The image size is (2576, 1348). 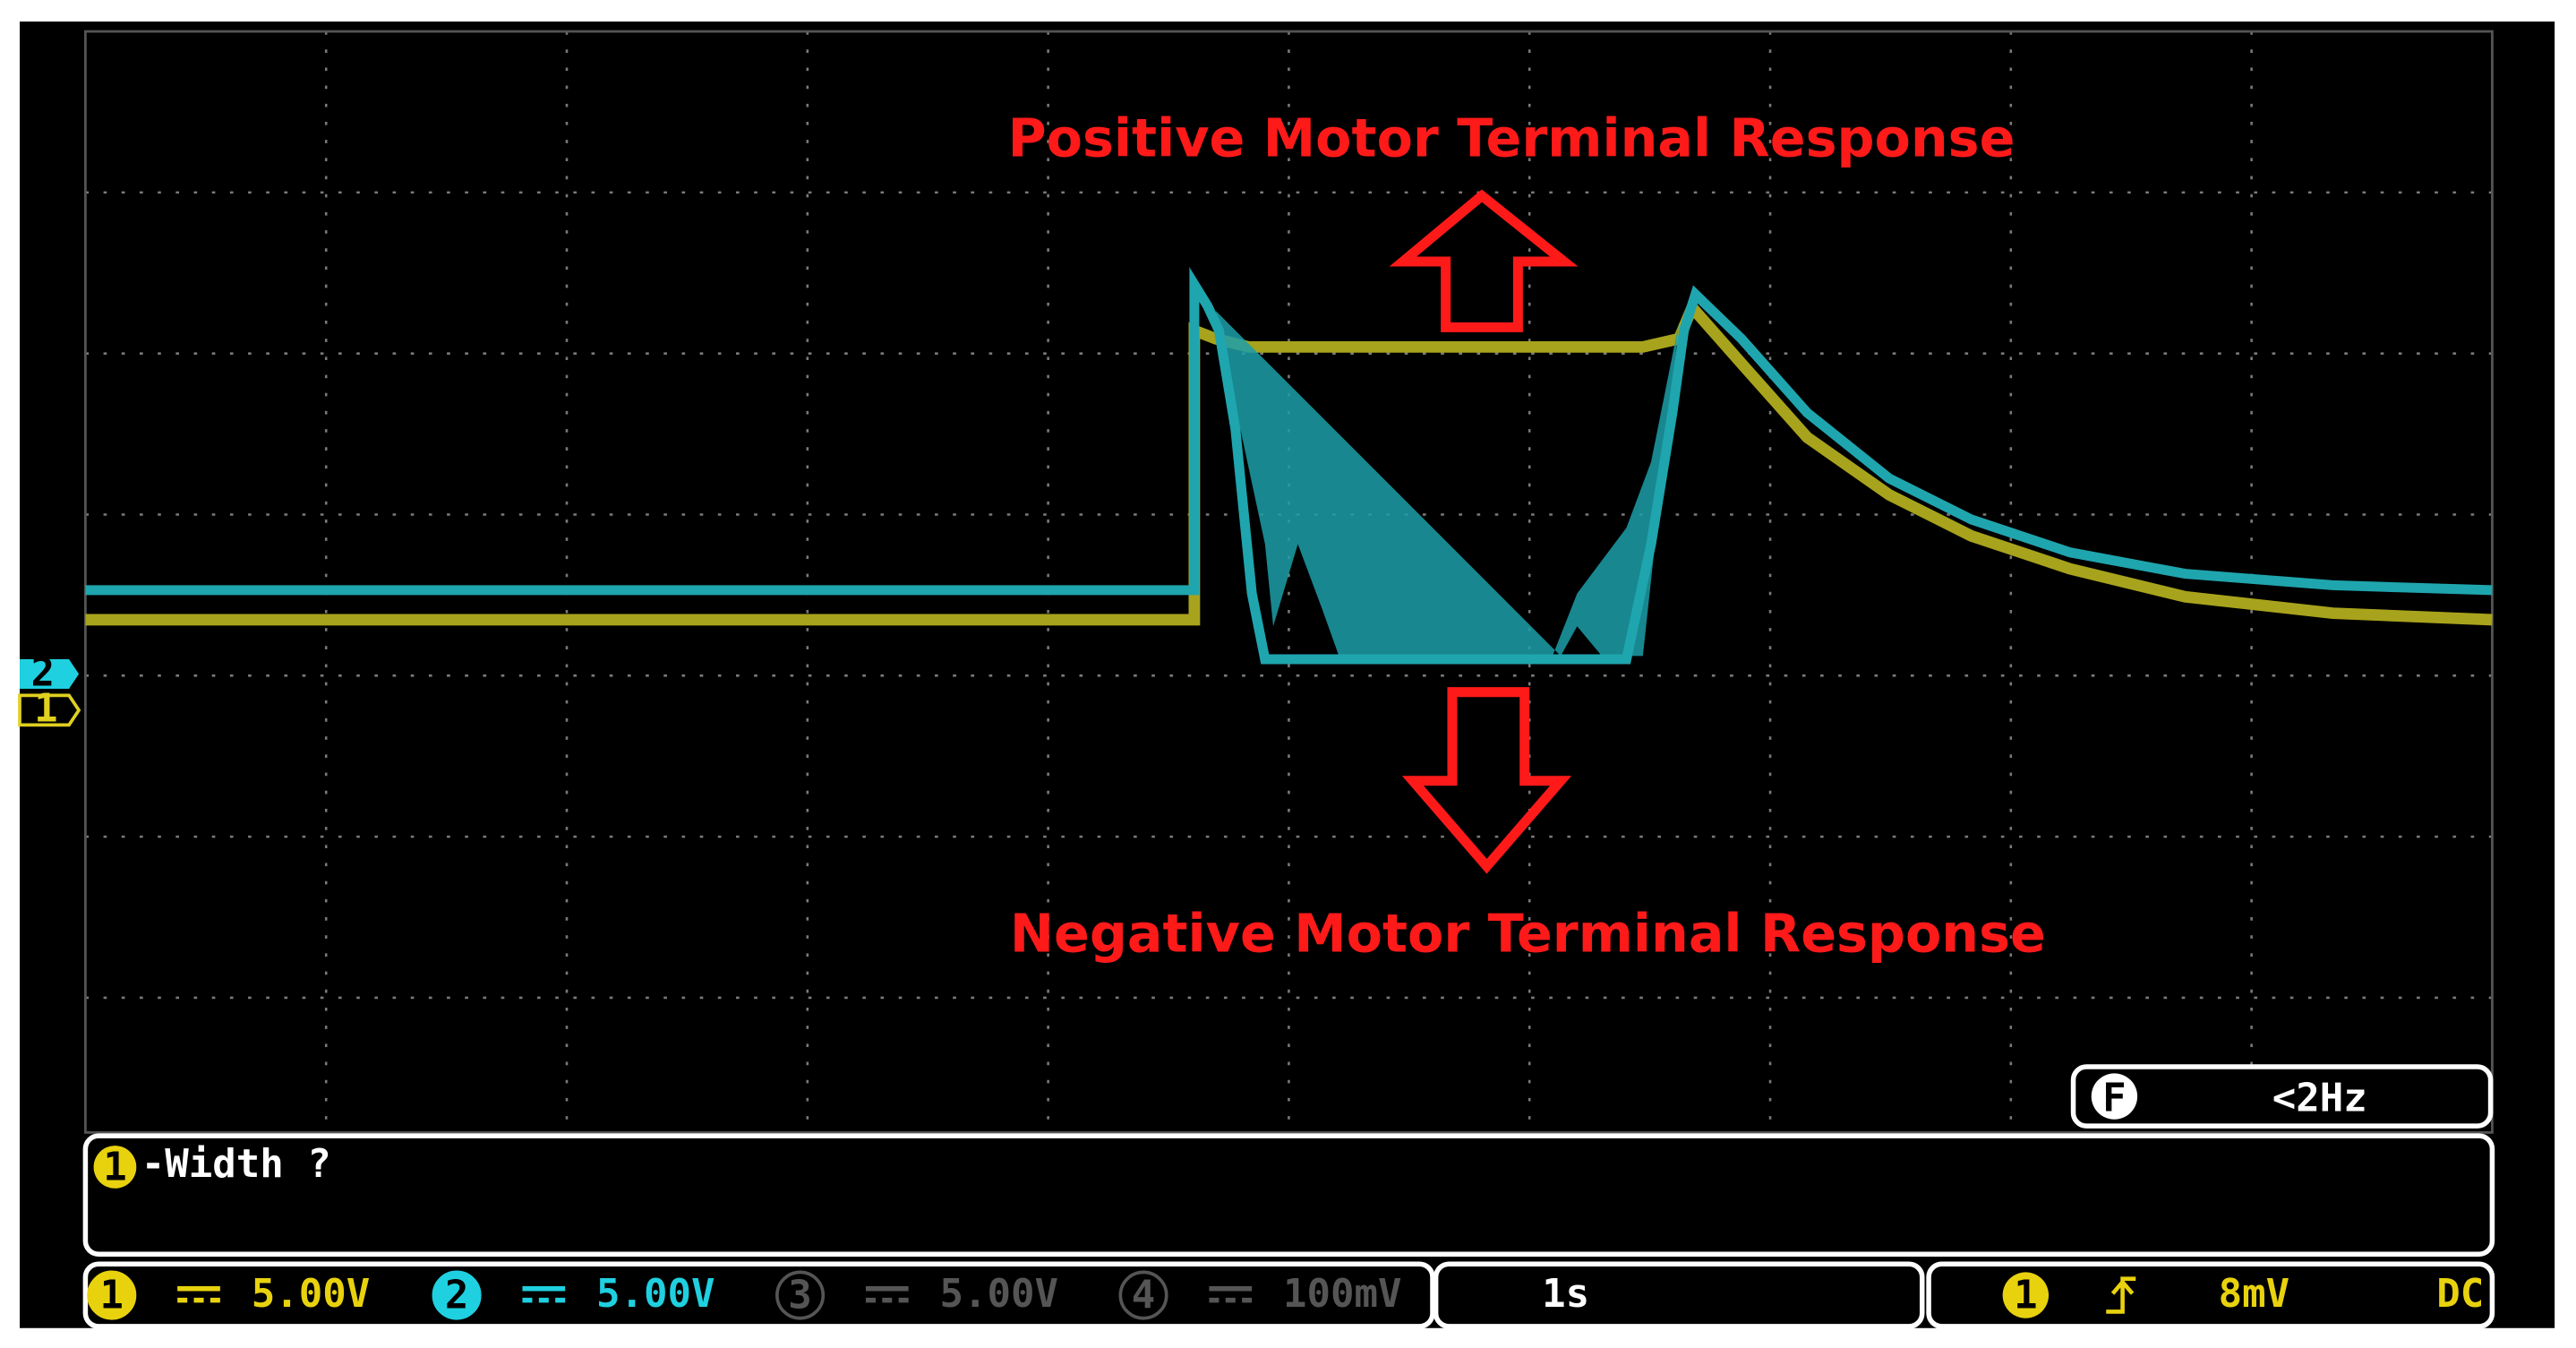 I want to click on frequency-box, so click(x=2282, y=1096).